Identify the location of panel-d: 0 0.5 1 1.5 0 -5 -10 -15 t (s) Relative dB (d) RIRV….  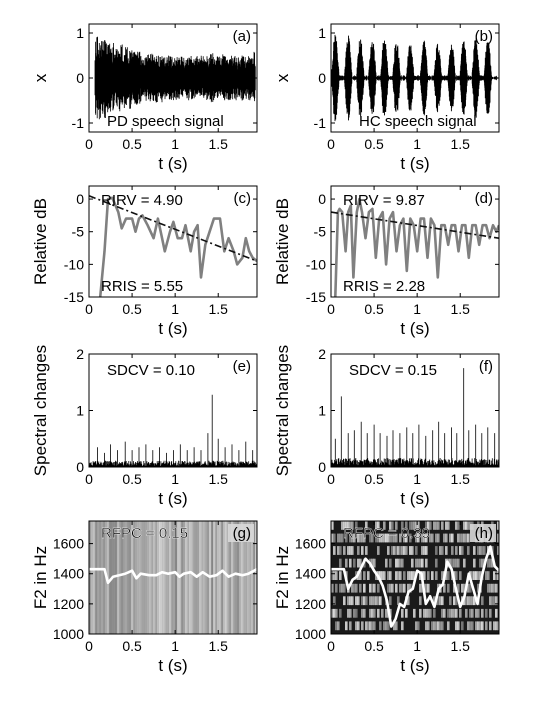
(386, 261).